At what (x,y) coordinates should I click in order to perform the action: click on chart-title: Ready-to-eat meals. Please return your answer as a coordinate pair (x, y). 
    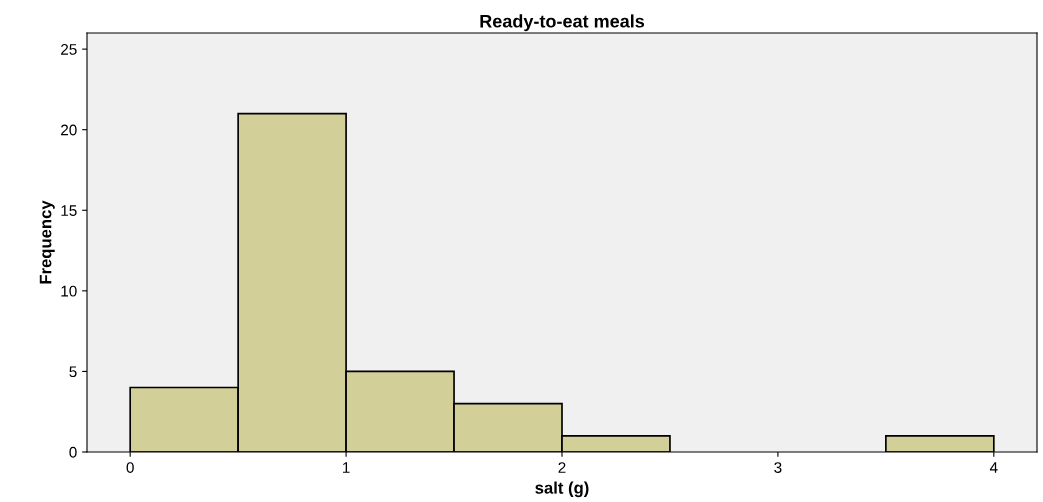
    Looking at the image, I should click on (562, 23).